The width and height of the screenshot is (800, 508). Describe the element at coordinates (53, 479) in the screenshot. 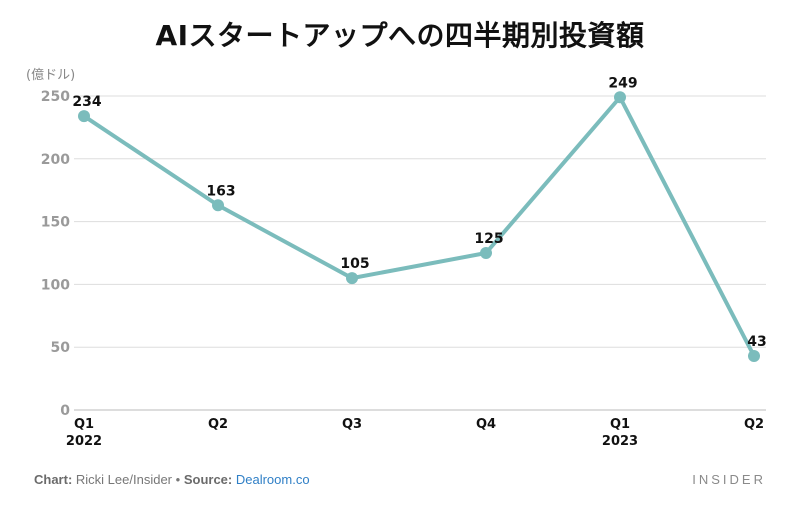

I see `chart-credit-prefix: Chart:` at that location.